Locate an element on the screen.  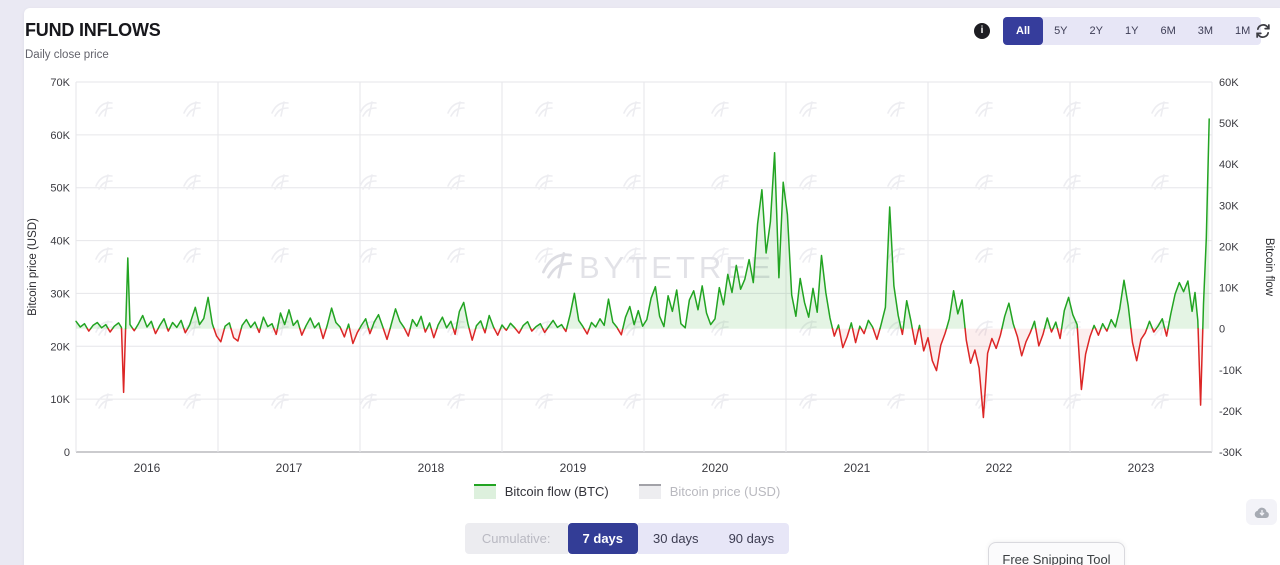
legend-label: Bitcoin flow (BTC) is located at coordinates (556, 491).